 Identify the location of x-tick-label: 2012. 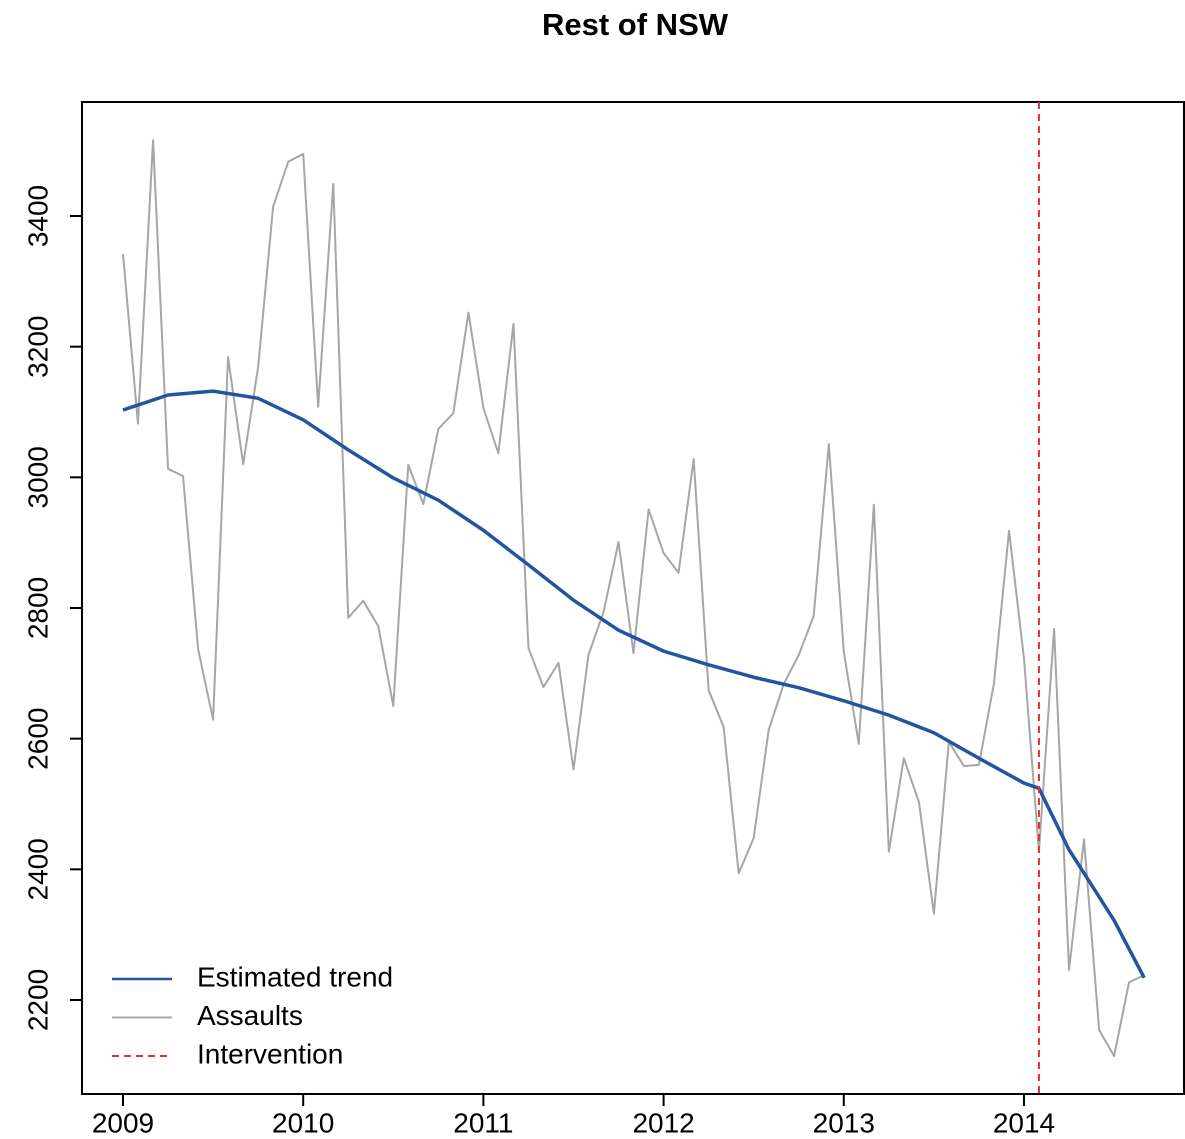
(663, 1122).